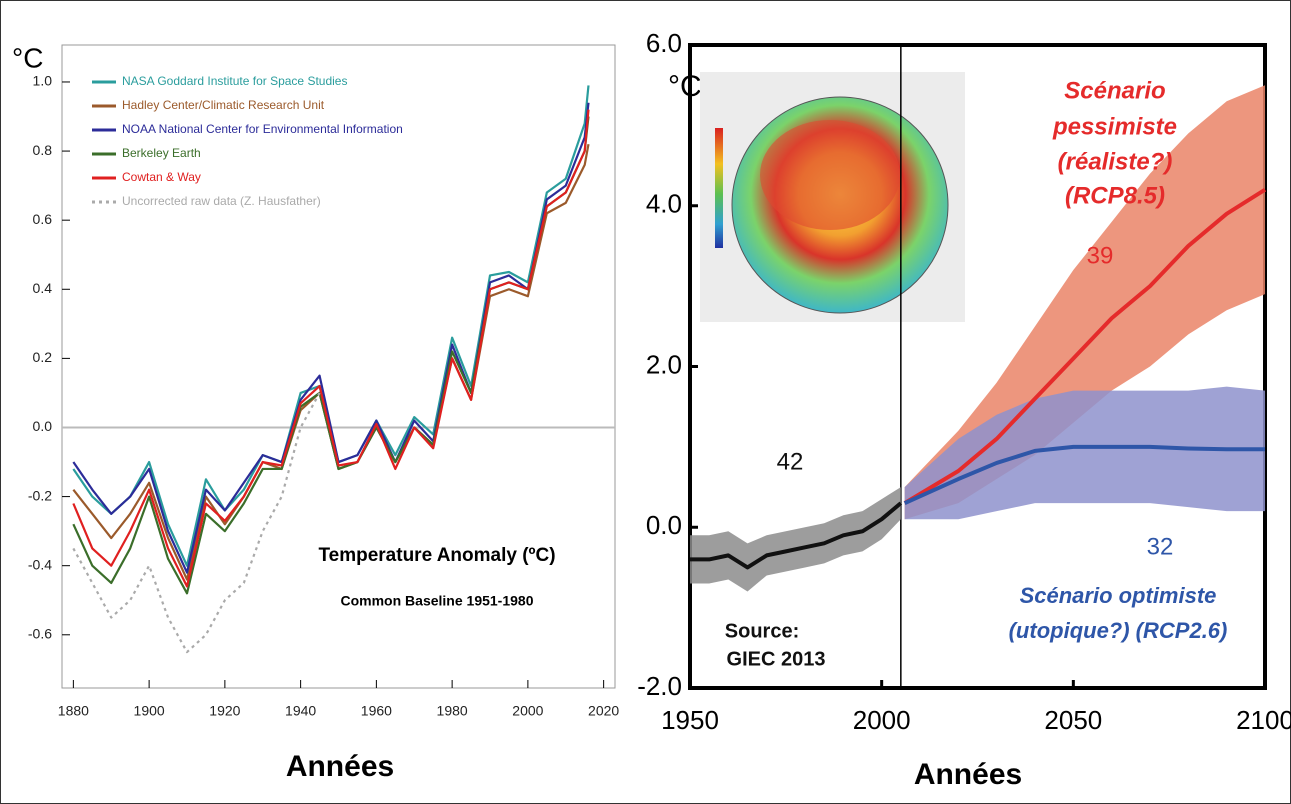  Describe the element at coordinates (1073, 720) in the screenshot. I see `x-tick-label: 2050` at that location.